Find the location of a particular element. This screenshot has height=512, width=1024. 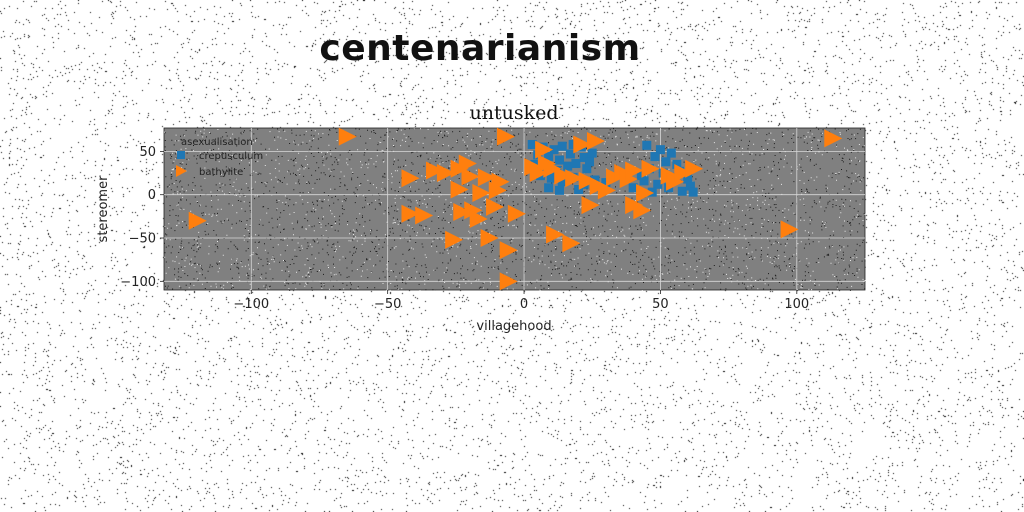

legend-label-bathylite: bathylite is located at coordinates (221, 172).